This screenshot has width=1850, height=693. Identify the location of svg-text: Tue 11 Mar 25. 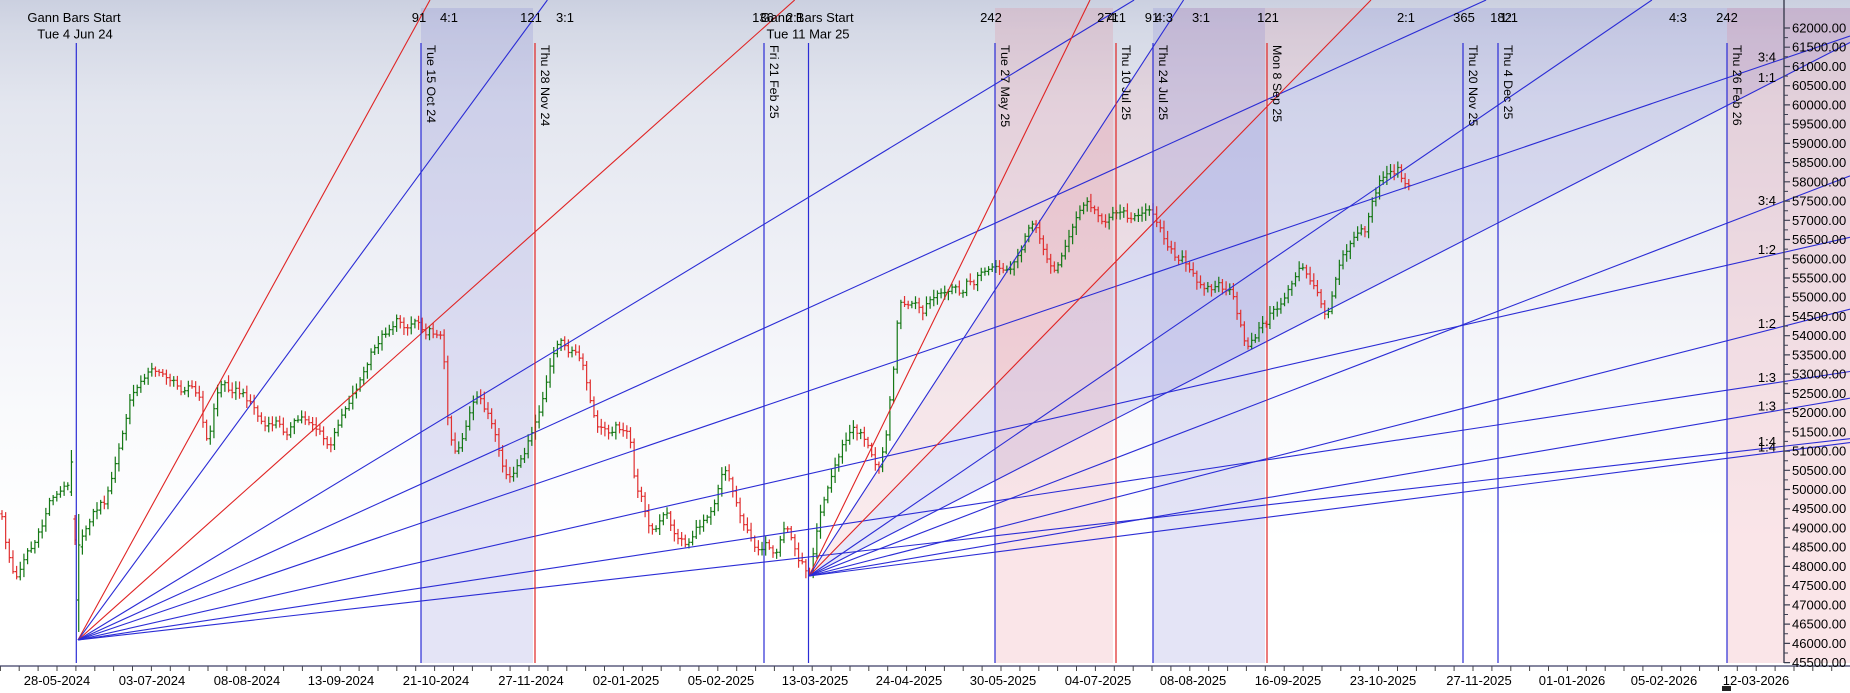
(807, 34).